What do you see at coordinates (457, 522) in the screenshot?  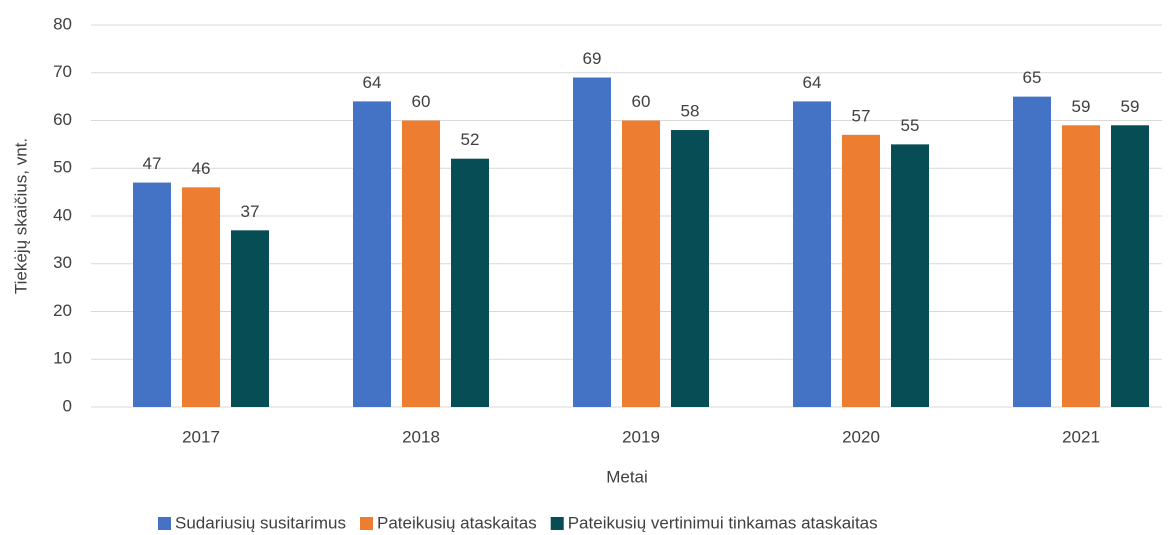 I see `legend-label: Pateikusių ataskaitas` at bounding box center [457, 522].